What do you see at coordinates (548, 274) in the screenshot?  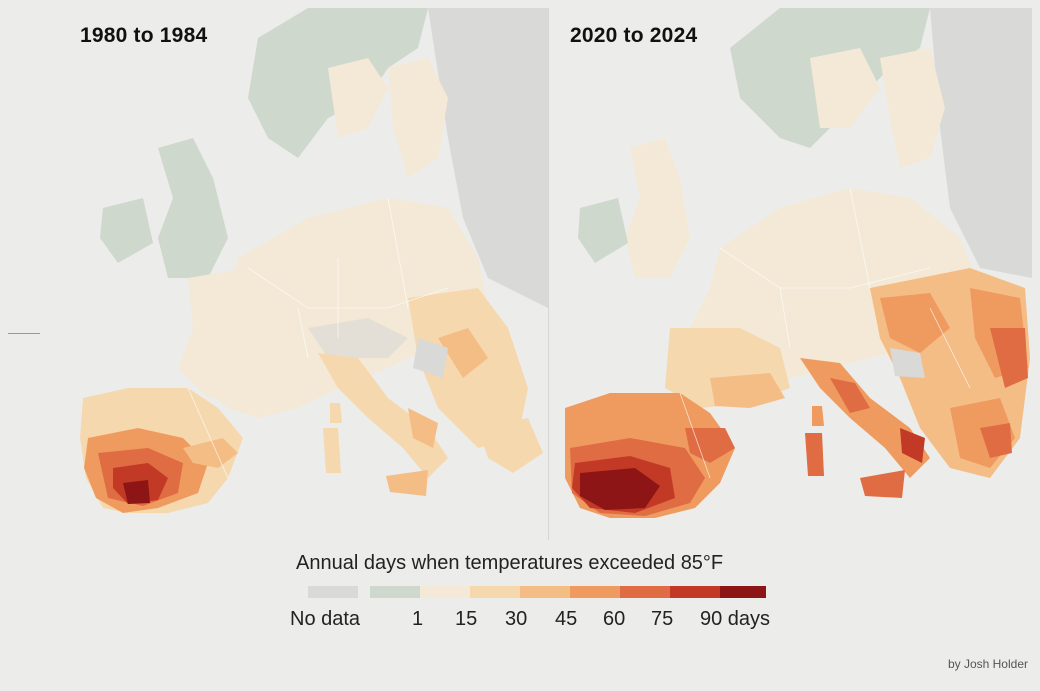 I see `panel-divider` at bounding box center [548, 274].